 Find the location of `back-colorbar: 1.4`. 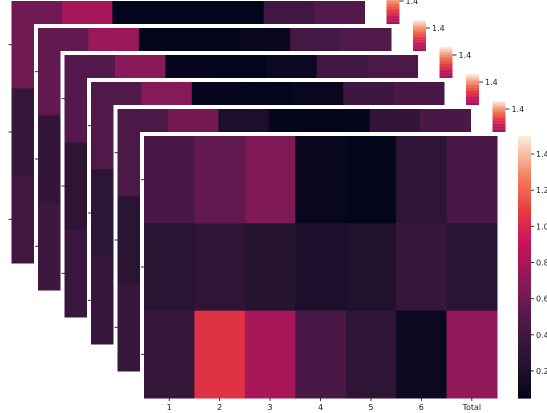

back-colorbar: 1.4 is located at coordinates (402, 15).